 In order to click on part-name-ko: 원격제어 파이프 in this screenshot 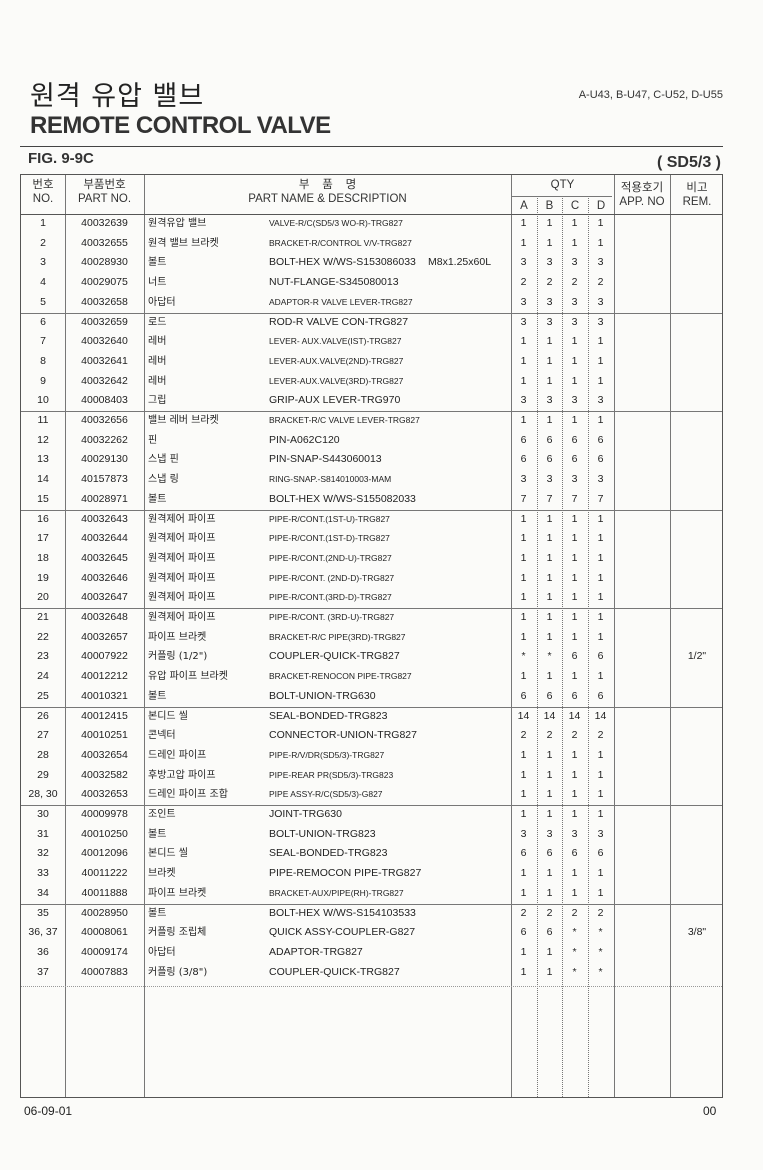, I will do `click(182, 598)`.